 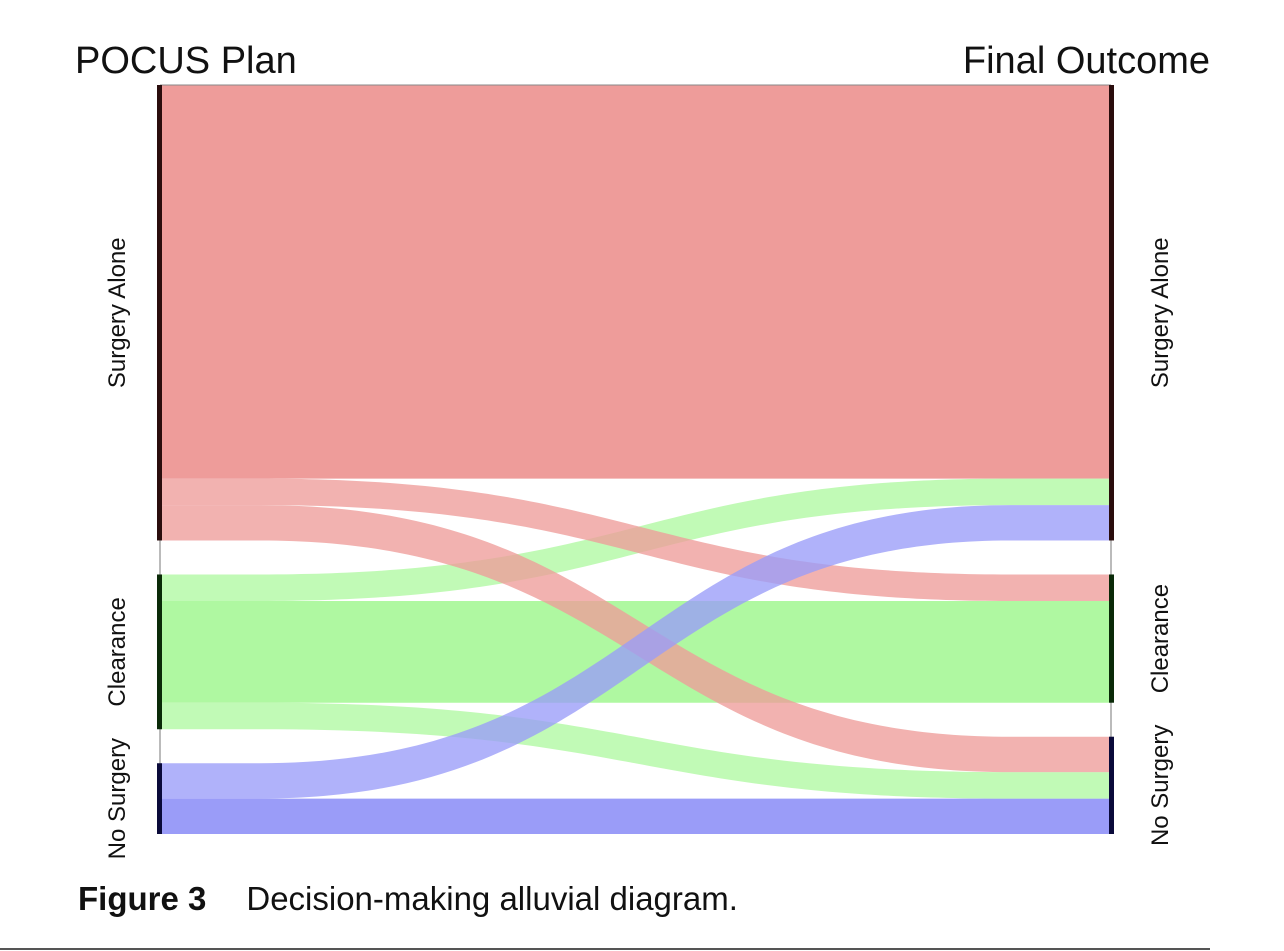 What do you see at coordinates (117, 798) in the screenshot?
I see `left-node-label-no-surgery: No Surgery` at bounding box center [117, 798].